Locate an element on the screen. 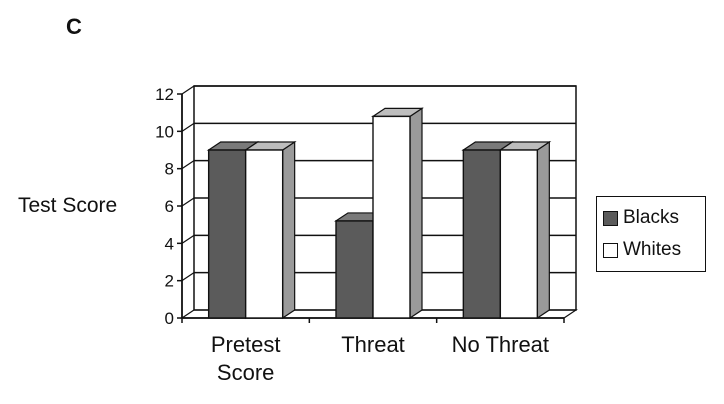  x-category-label-0: Pretest Score is located at coordinates (246, 358).